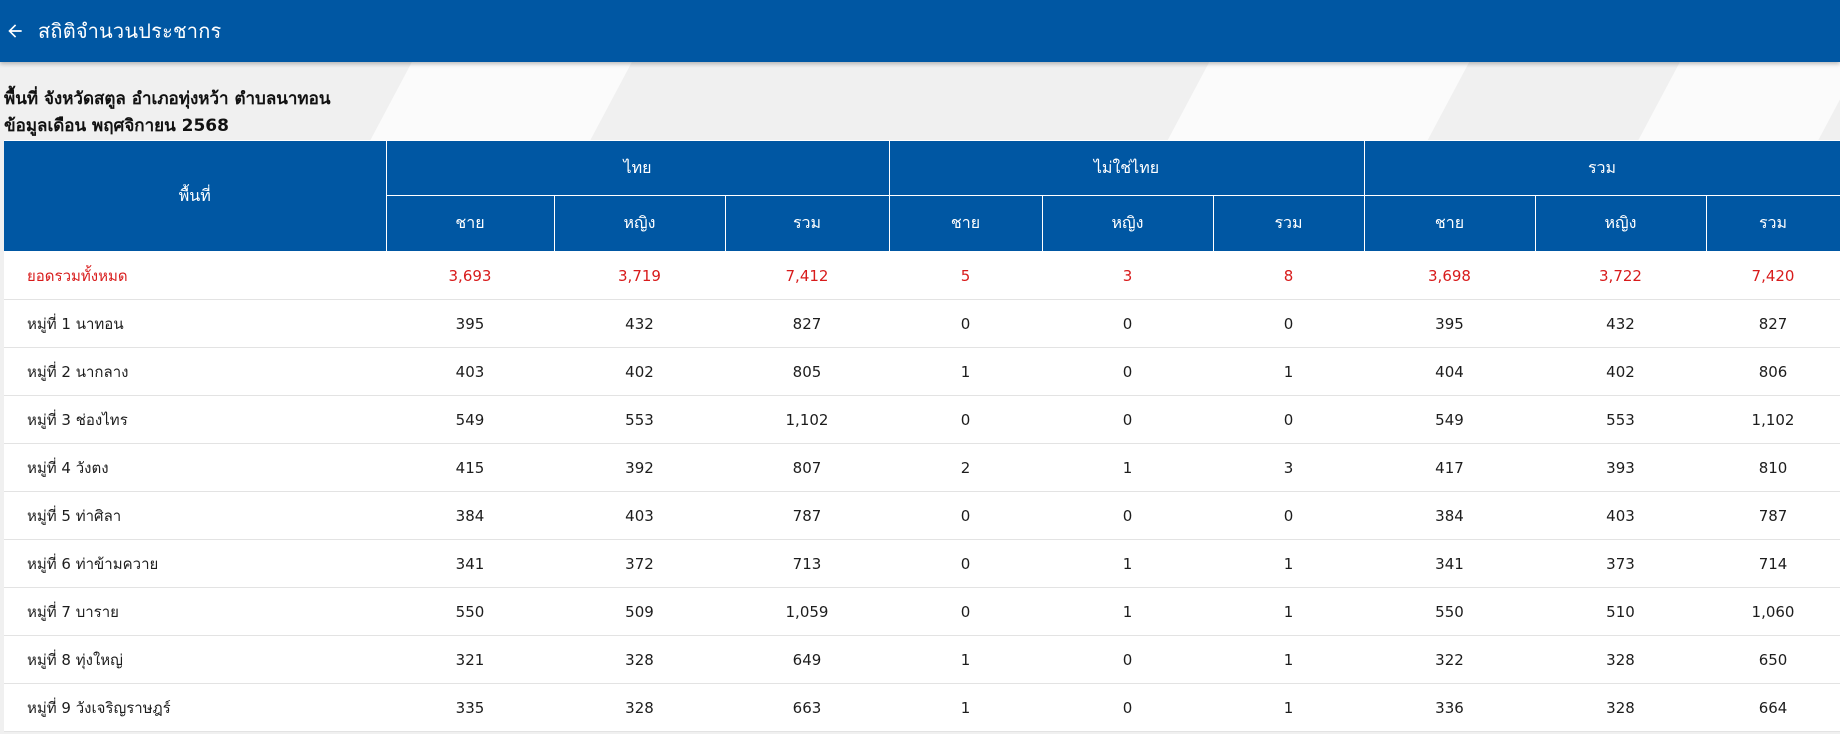  Describe the element at coordinates (1620, 223) in the screenshot. I see `sub-header-all-female: หญิง` at that location.